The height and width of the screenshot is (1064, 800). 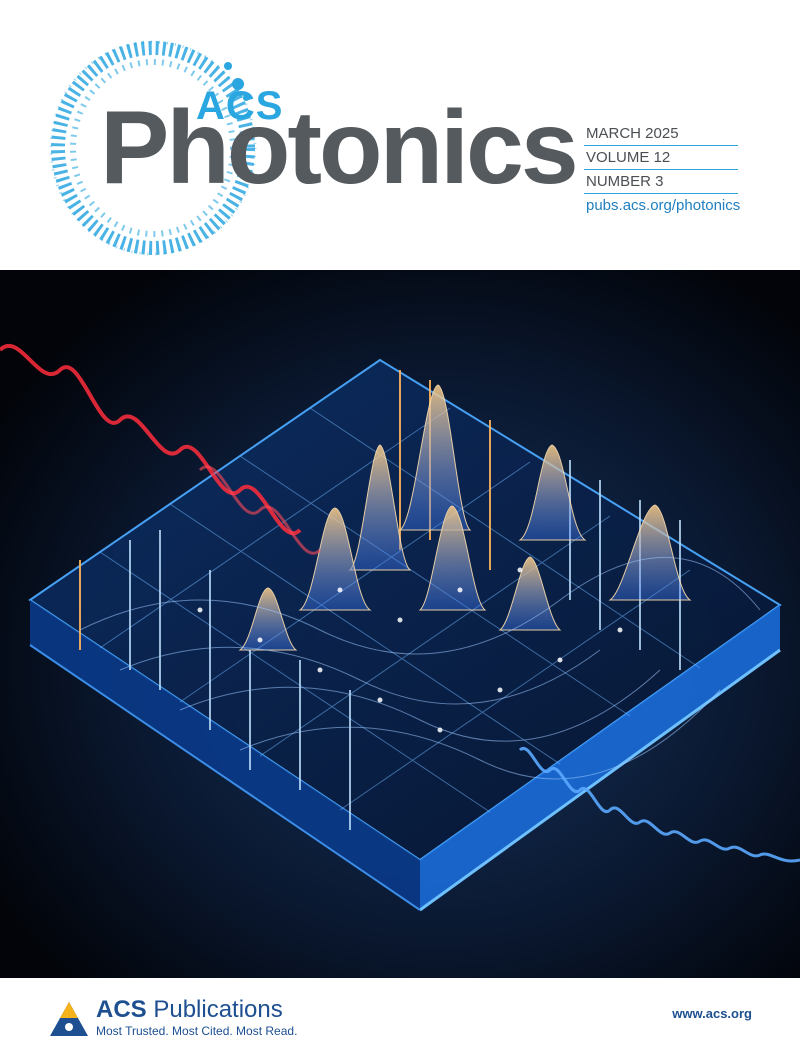 I want to click on publisher-name: ACS Publications, so click(x=189, y=1010).